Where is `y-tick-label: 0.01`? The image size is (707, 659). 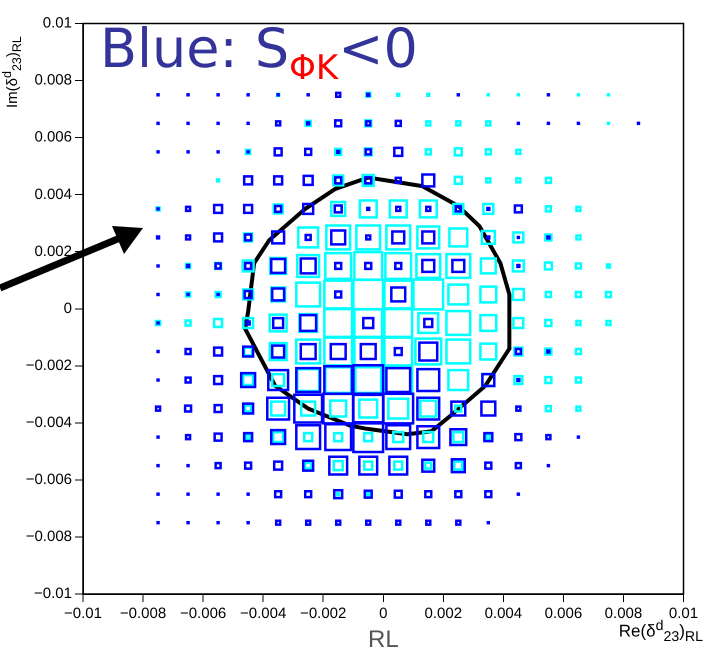
y-tick-label: 0.01 is located at coordinates (57, 23).